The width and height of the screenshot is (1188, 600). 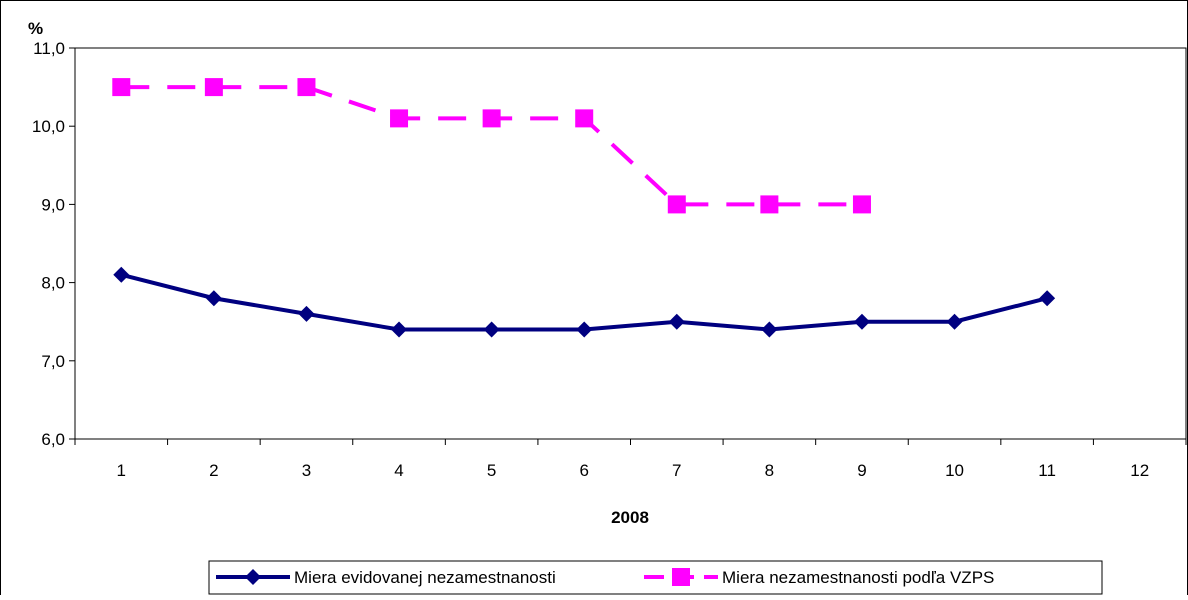 I want to click on x-tick-label: 4, so click(x=398, y=470).